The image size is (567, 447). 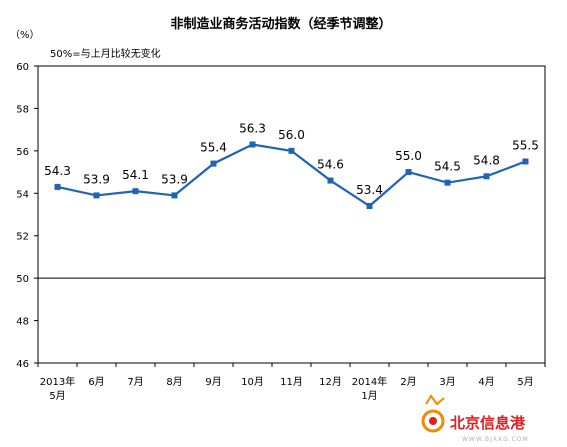 I want to click on watermark-sub: WWW.BJXXG.COM, so click(x=495, y=439).